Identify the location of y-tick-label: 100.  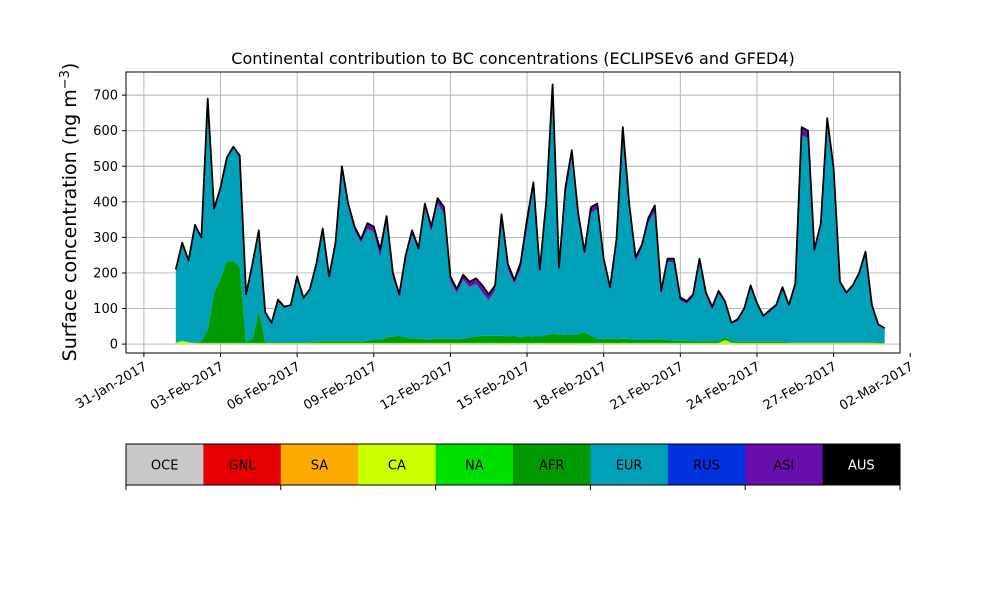
(105, 309).